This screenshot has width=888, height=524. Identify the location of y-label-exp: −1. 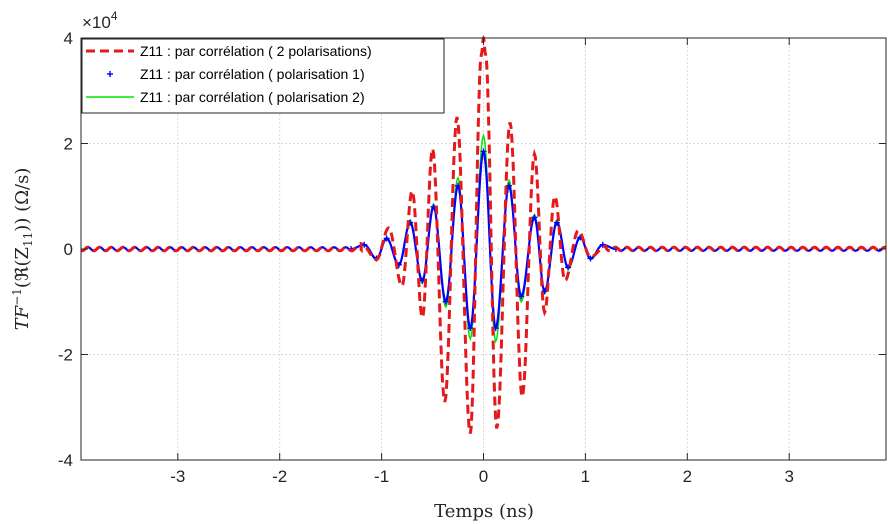
(17, 297).